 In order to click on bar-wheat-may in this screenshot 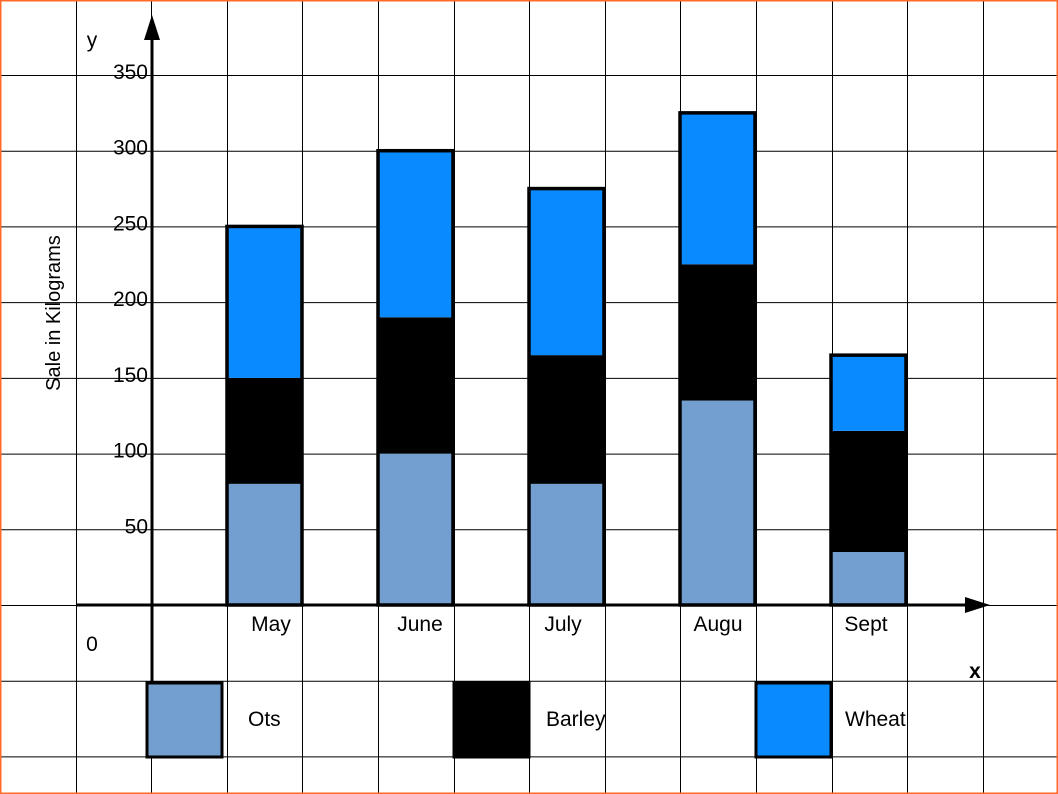, I will do `click(264, 302)`.